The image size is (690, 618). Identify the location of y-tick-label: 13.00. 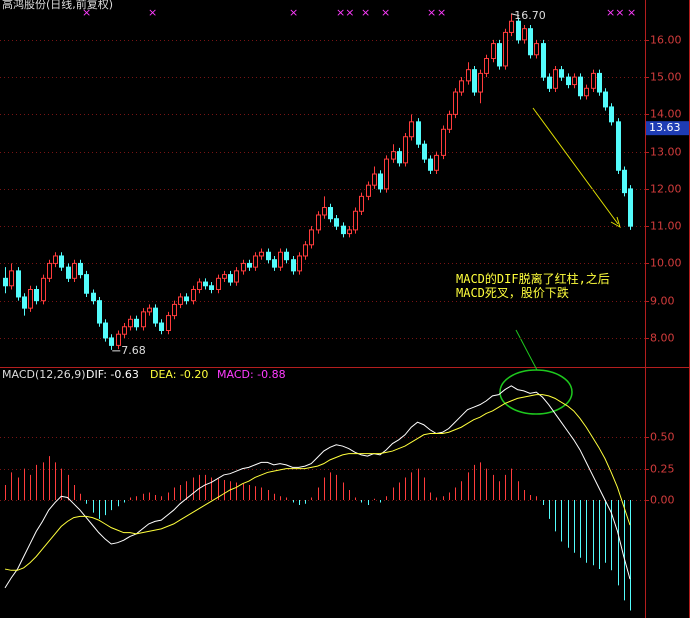
(666, 152).